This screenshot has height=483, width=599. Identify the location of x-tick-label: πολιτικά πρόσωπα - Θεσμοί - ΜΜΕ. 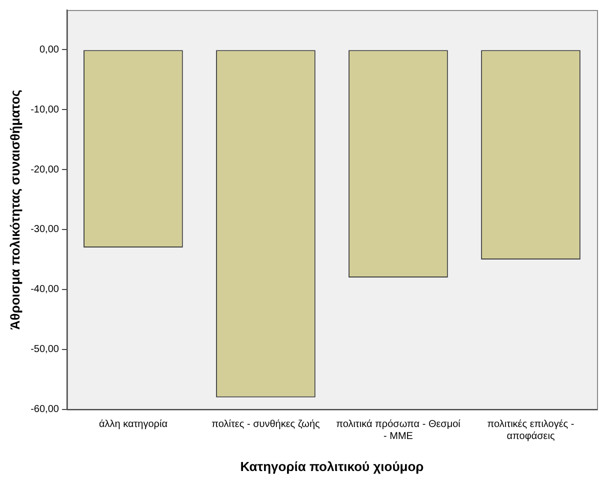
(399, 430).